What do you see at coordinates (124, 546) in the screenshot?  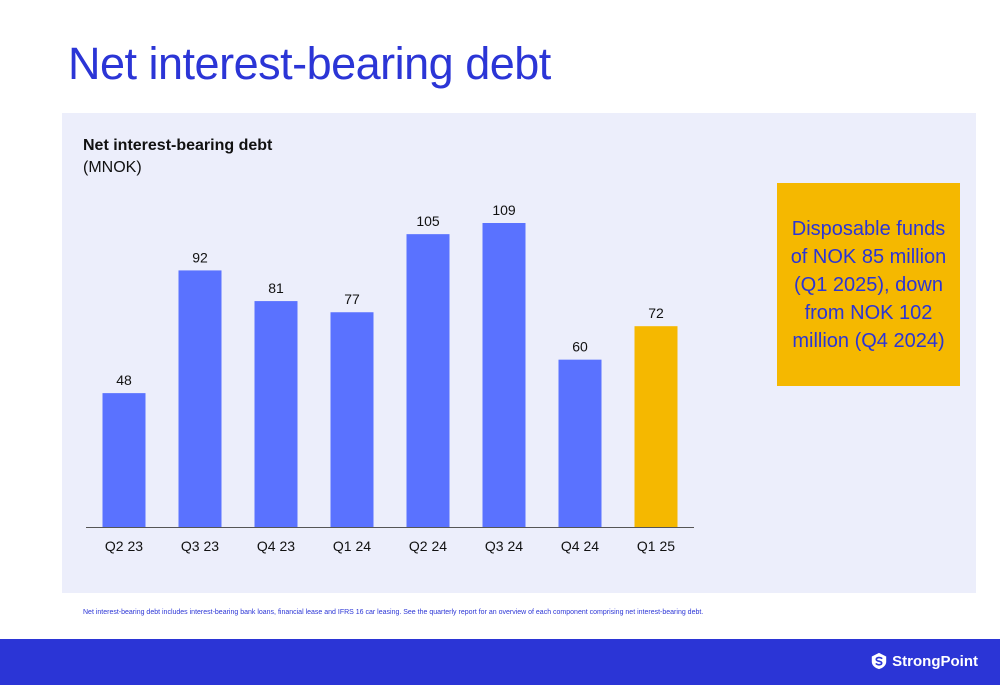 I see `x-tick-label: Q2 23` at bounding box center [124, 546].